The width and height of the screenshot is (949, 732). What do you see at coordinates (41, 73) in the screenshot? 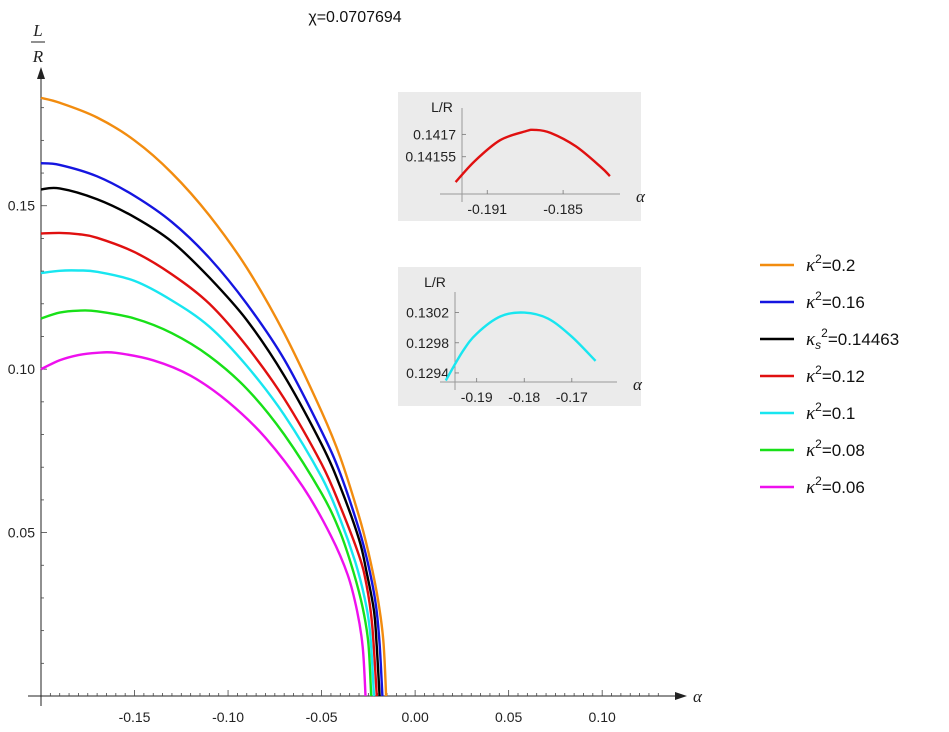
I see `y-axis-arrow` at bounding box center [41, 73].